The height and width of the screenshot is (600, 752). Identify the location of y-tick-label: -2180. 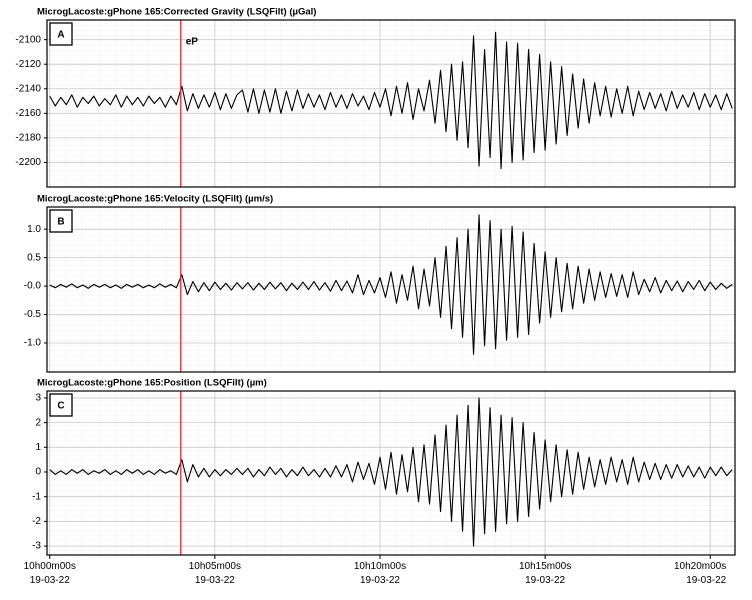
(28, 138).